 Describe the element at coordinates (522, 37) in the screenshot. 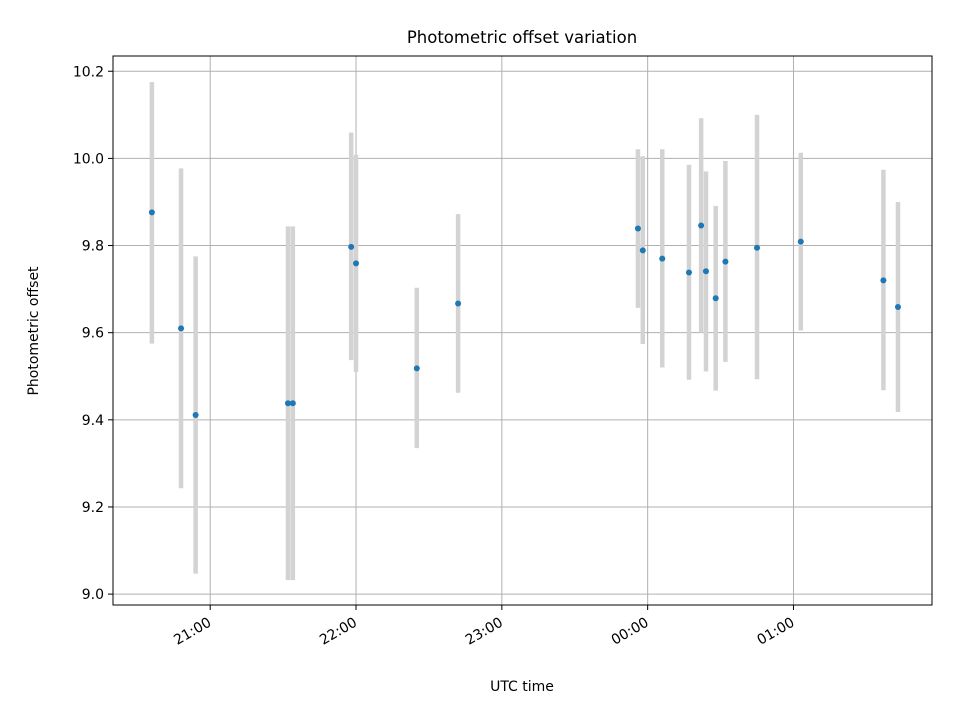

I see `chart-title: Photometric offset variation` at that location.